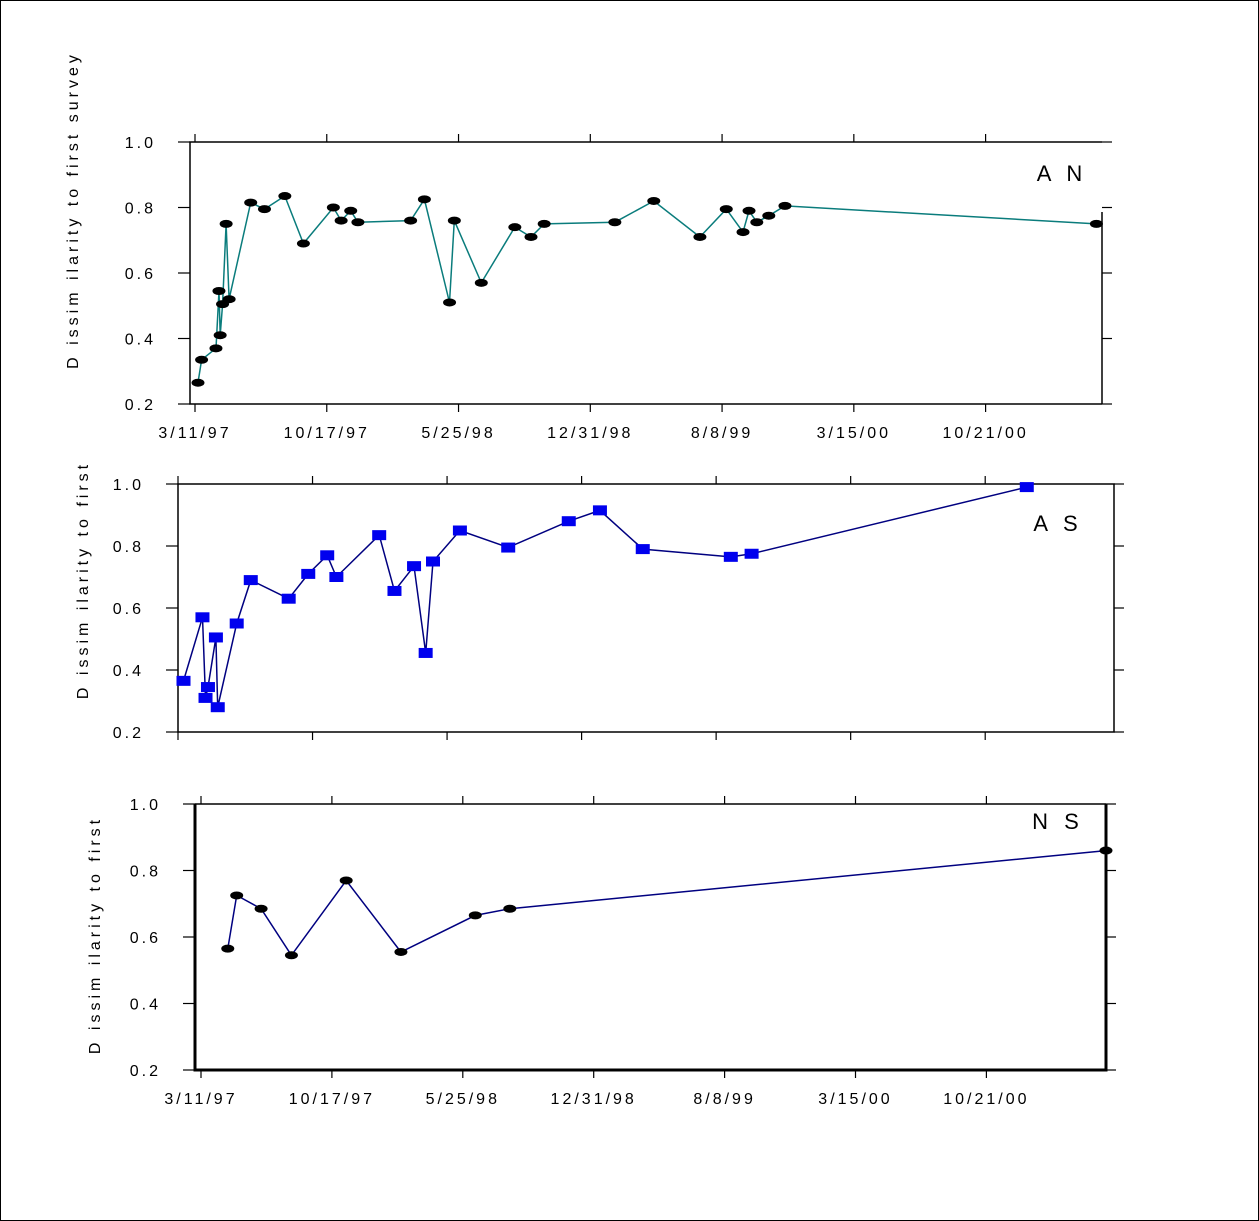 The image size is (1259, 1221). I want to click on panel-label: A N, so click(1062, 173).